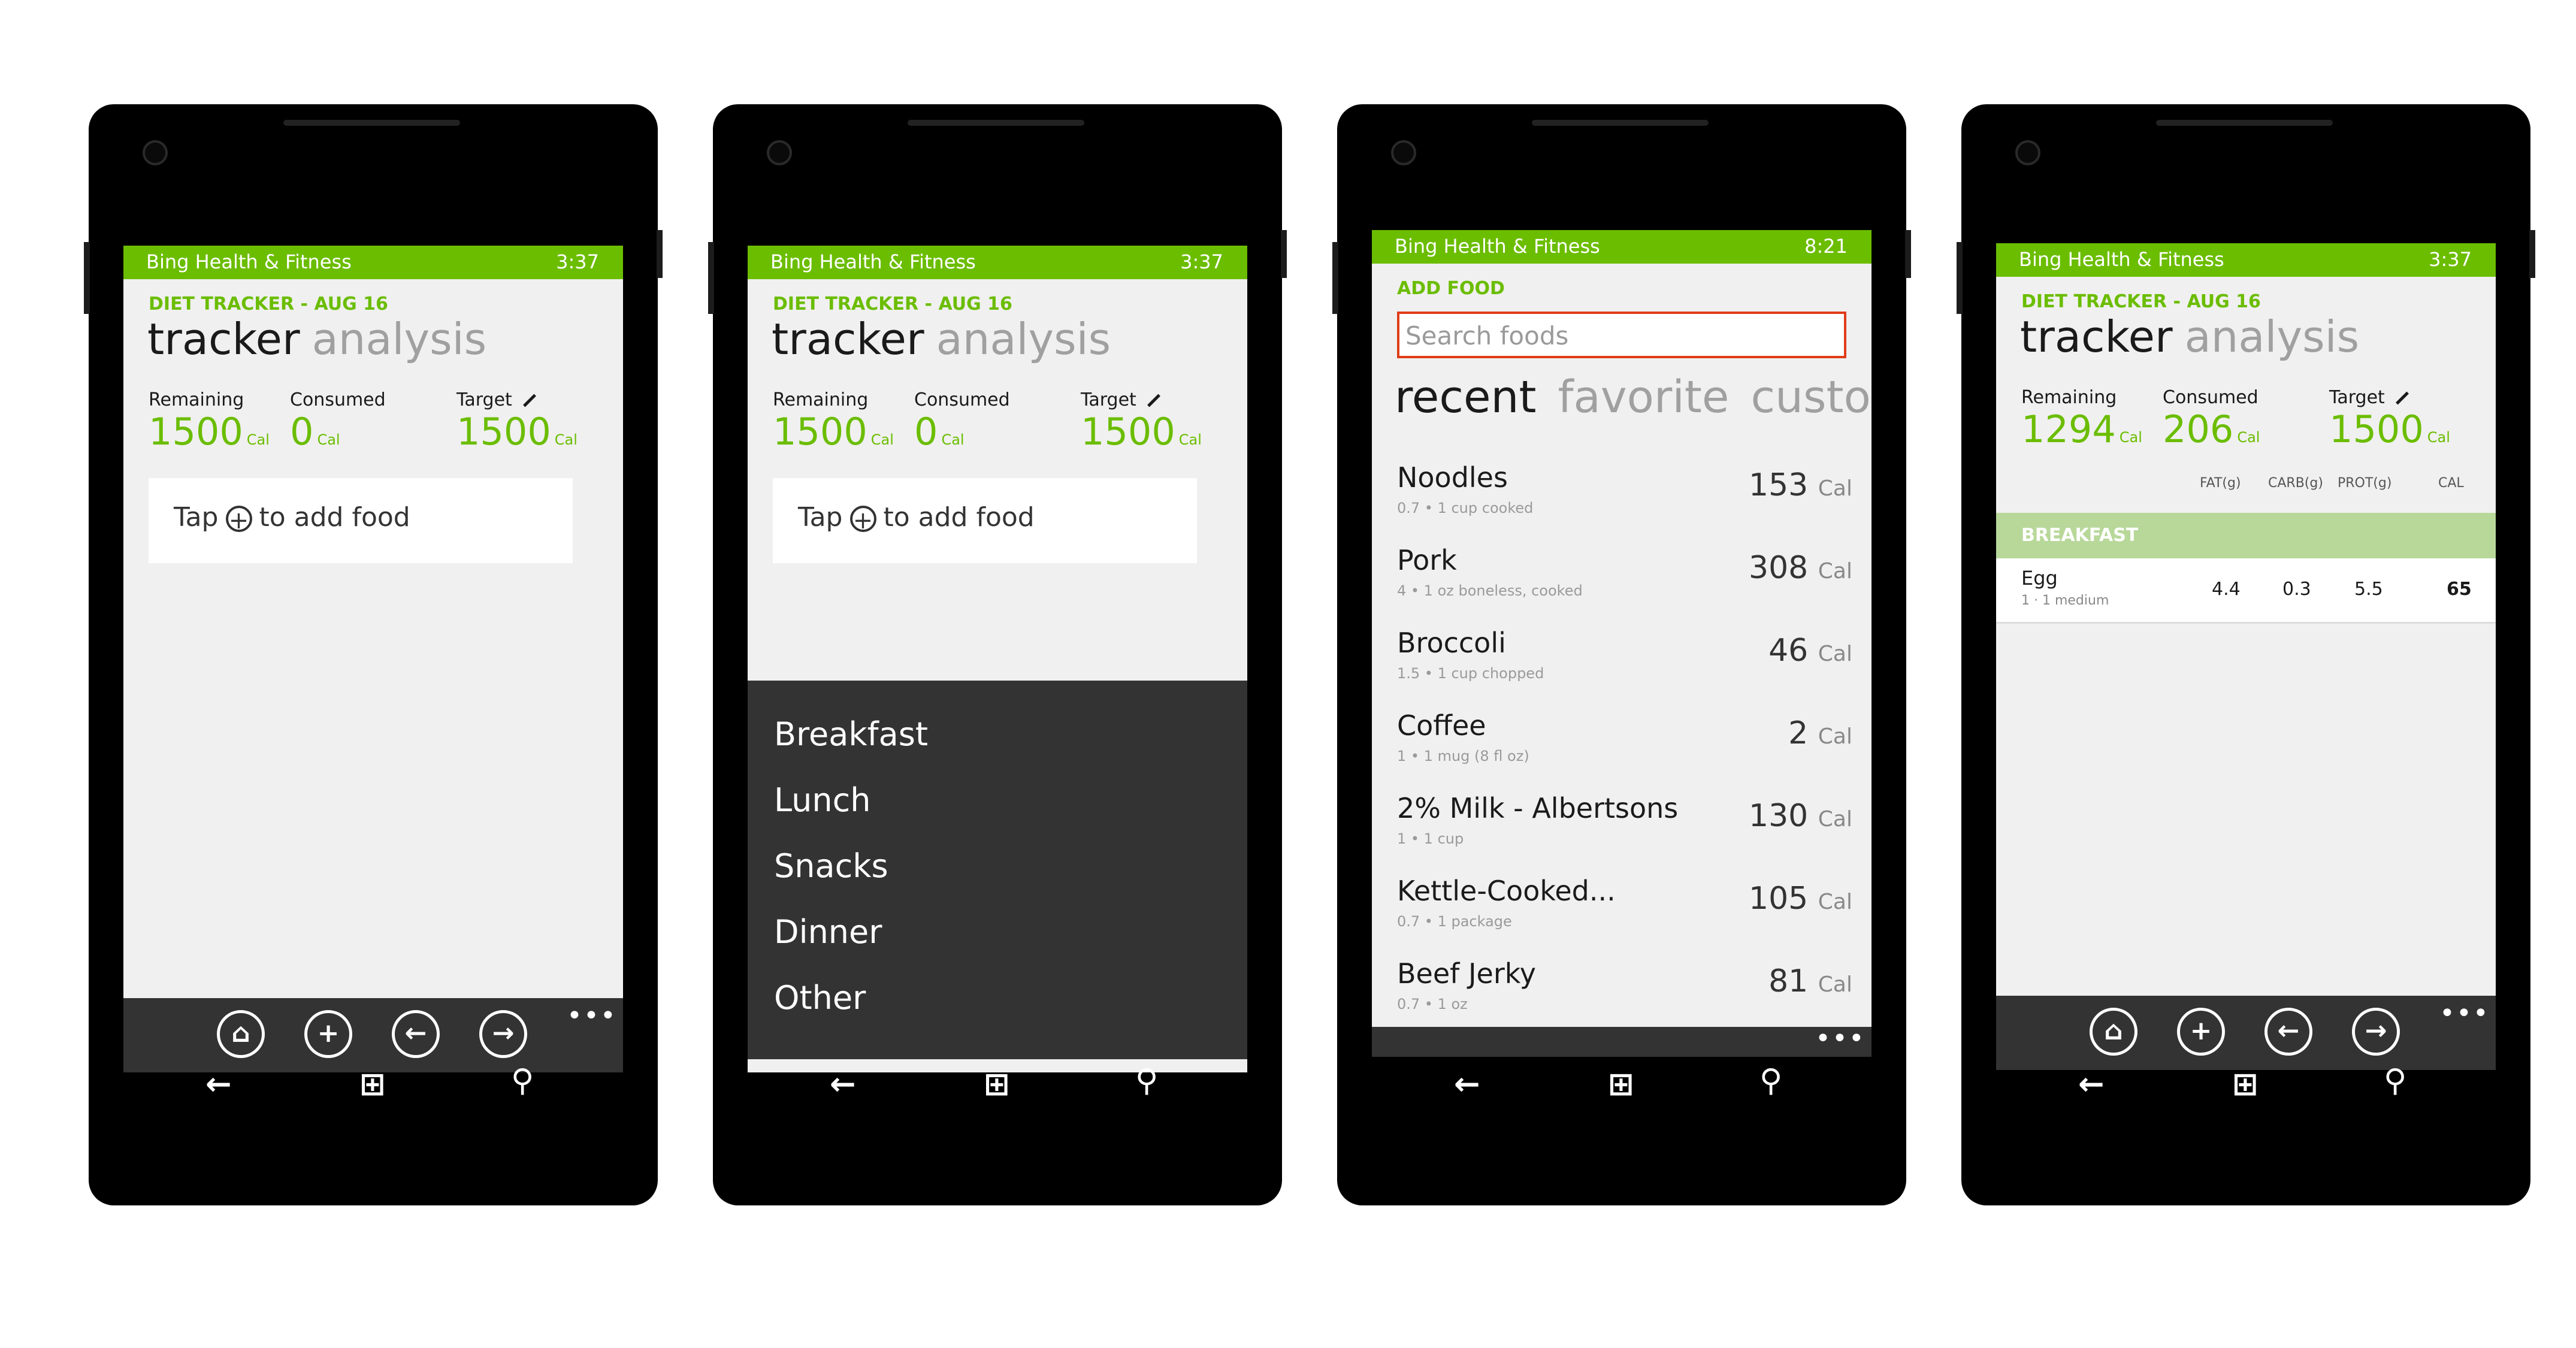  What do you see at coordinates (1779, 485) in the screenshot?
I see `food-calories: 153` at bounding box center [1779, 485].